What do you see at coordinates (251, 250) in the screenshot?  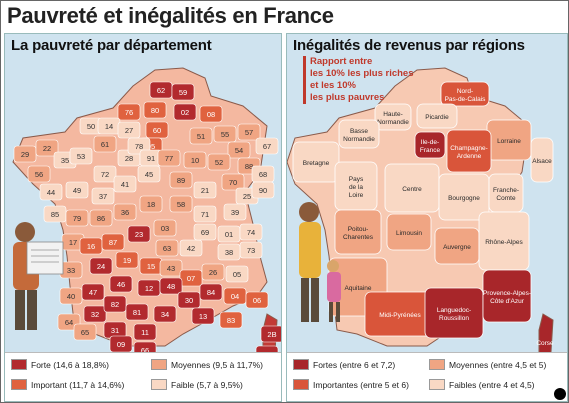 I see `department-label-73: 73` at bounding box center [251, 250].